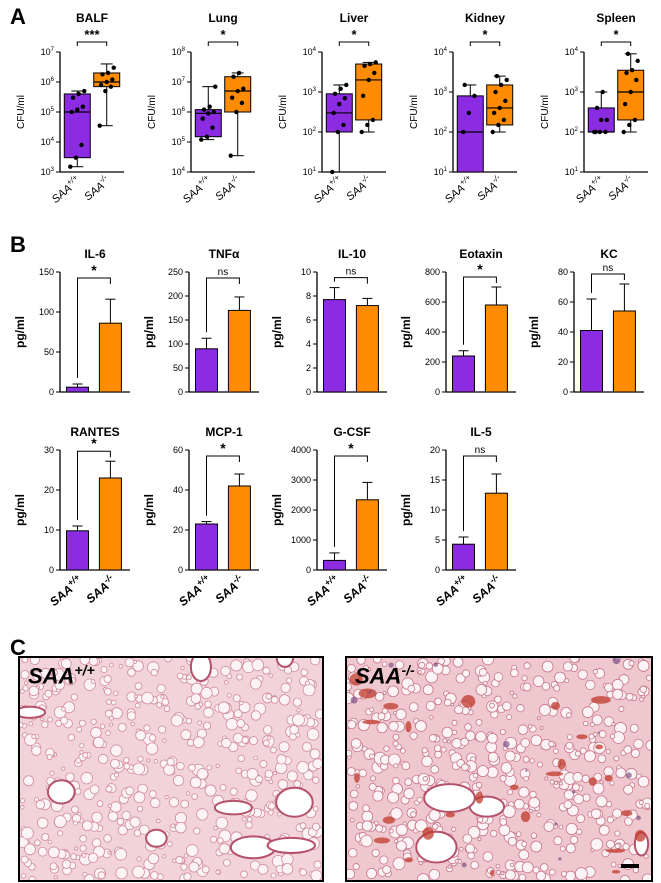 The image size is (661, 883). What do you see at coordinates (352, 254) in the screenshot?
I see `chart-title: IL-10` at bounding box center [352, 254].